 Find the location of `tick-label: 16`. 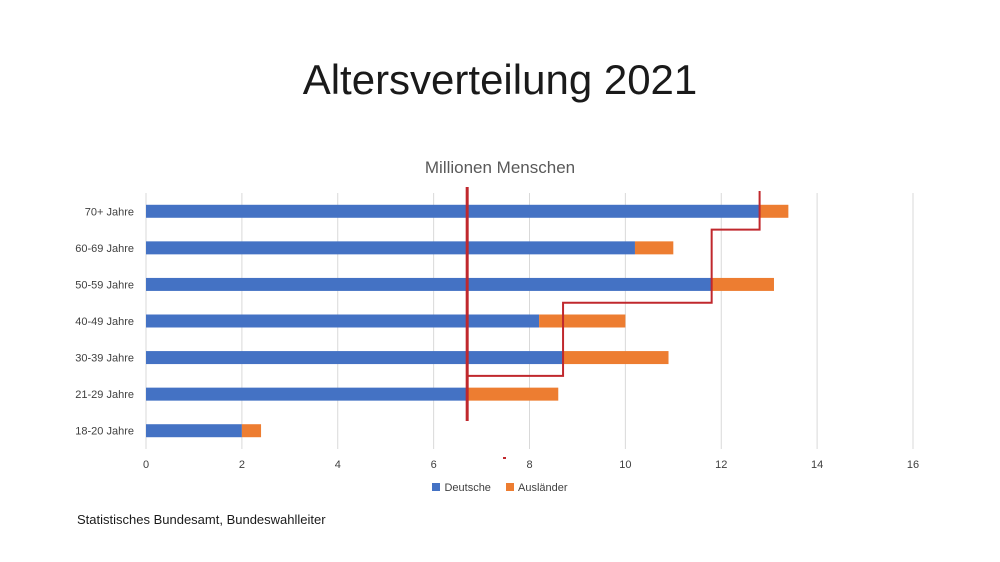

tick-label: 16 is located at coordinates (913, 465).